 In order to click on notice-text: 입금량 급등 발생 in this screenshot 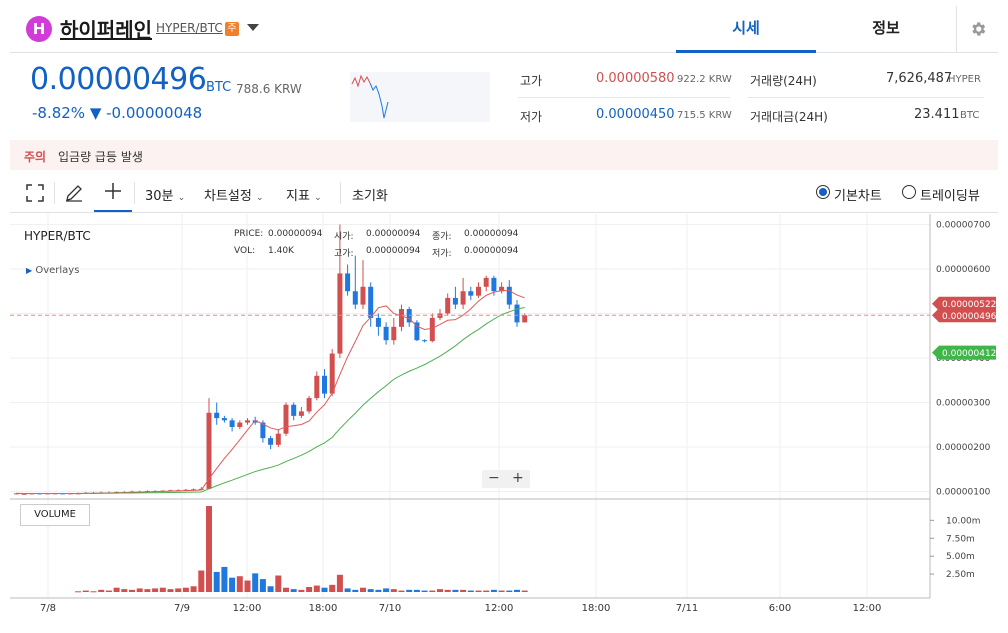, I will do `click(100, 157)`.